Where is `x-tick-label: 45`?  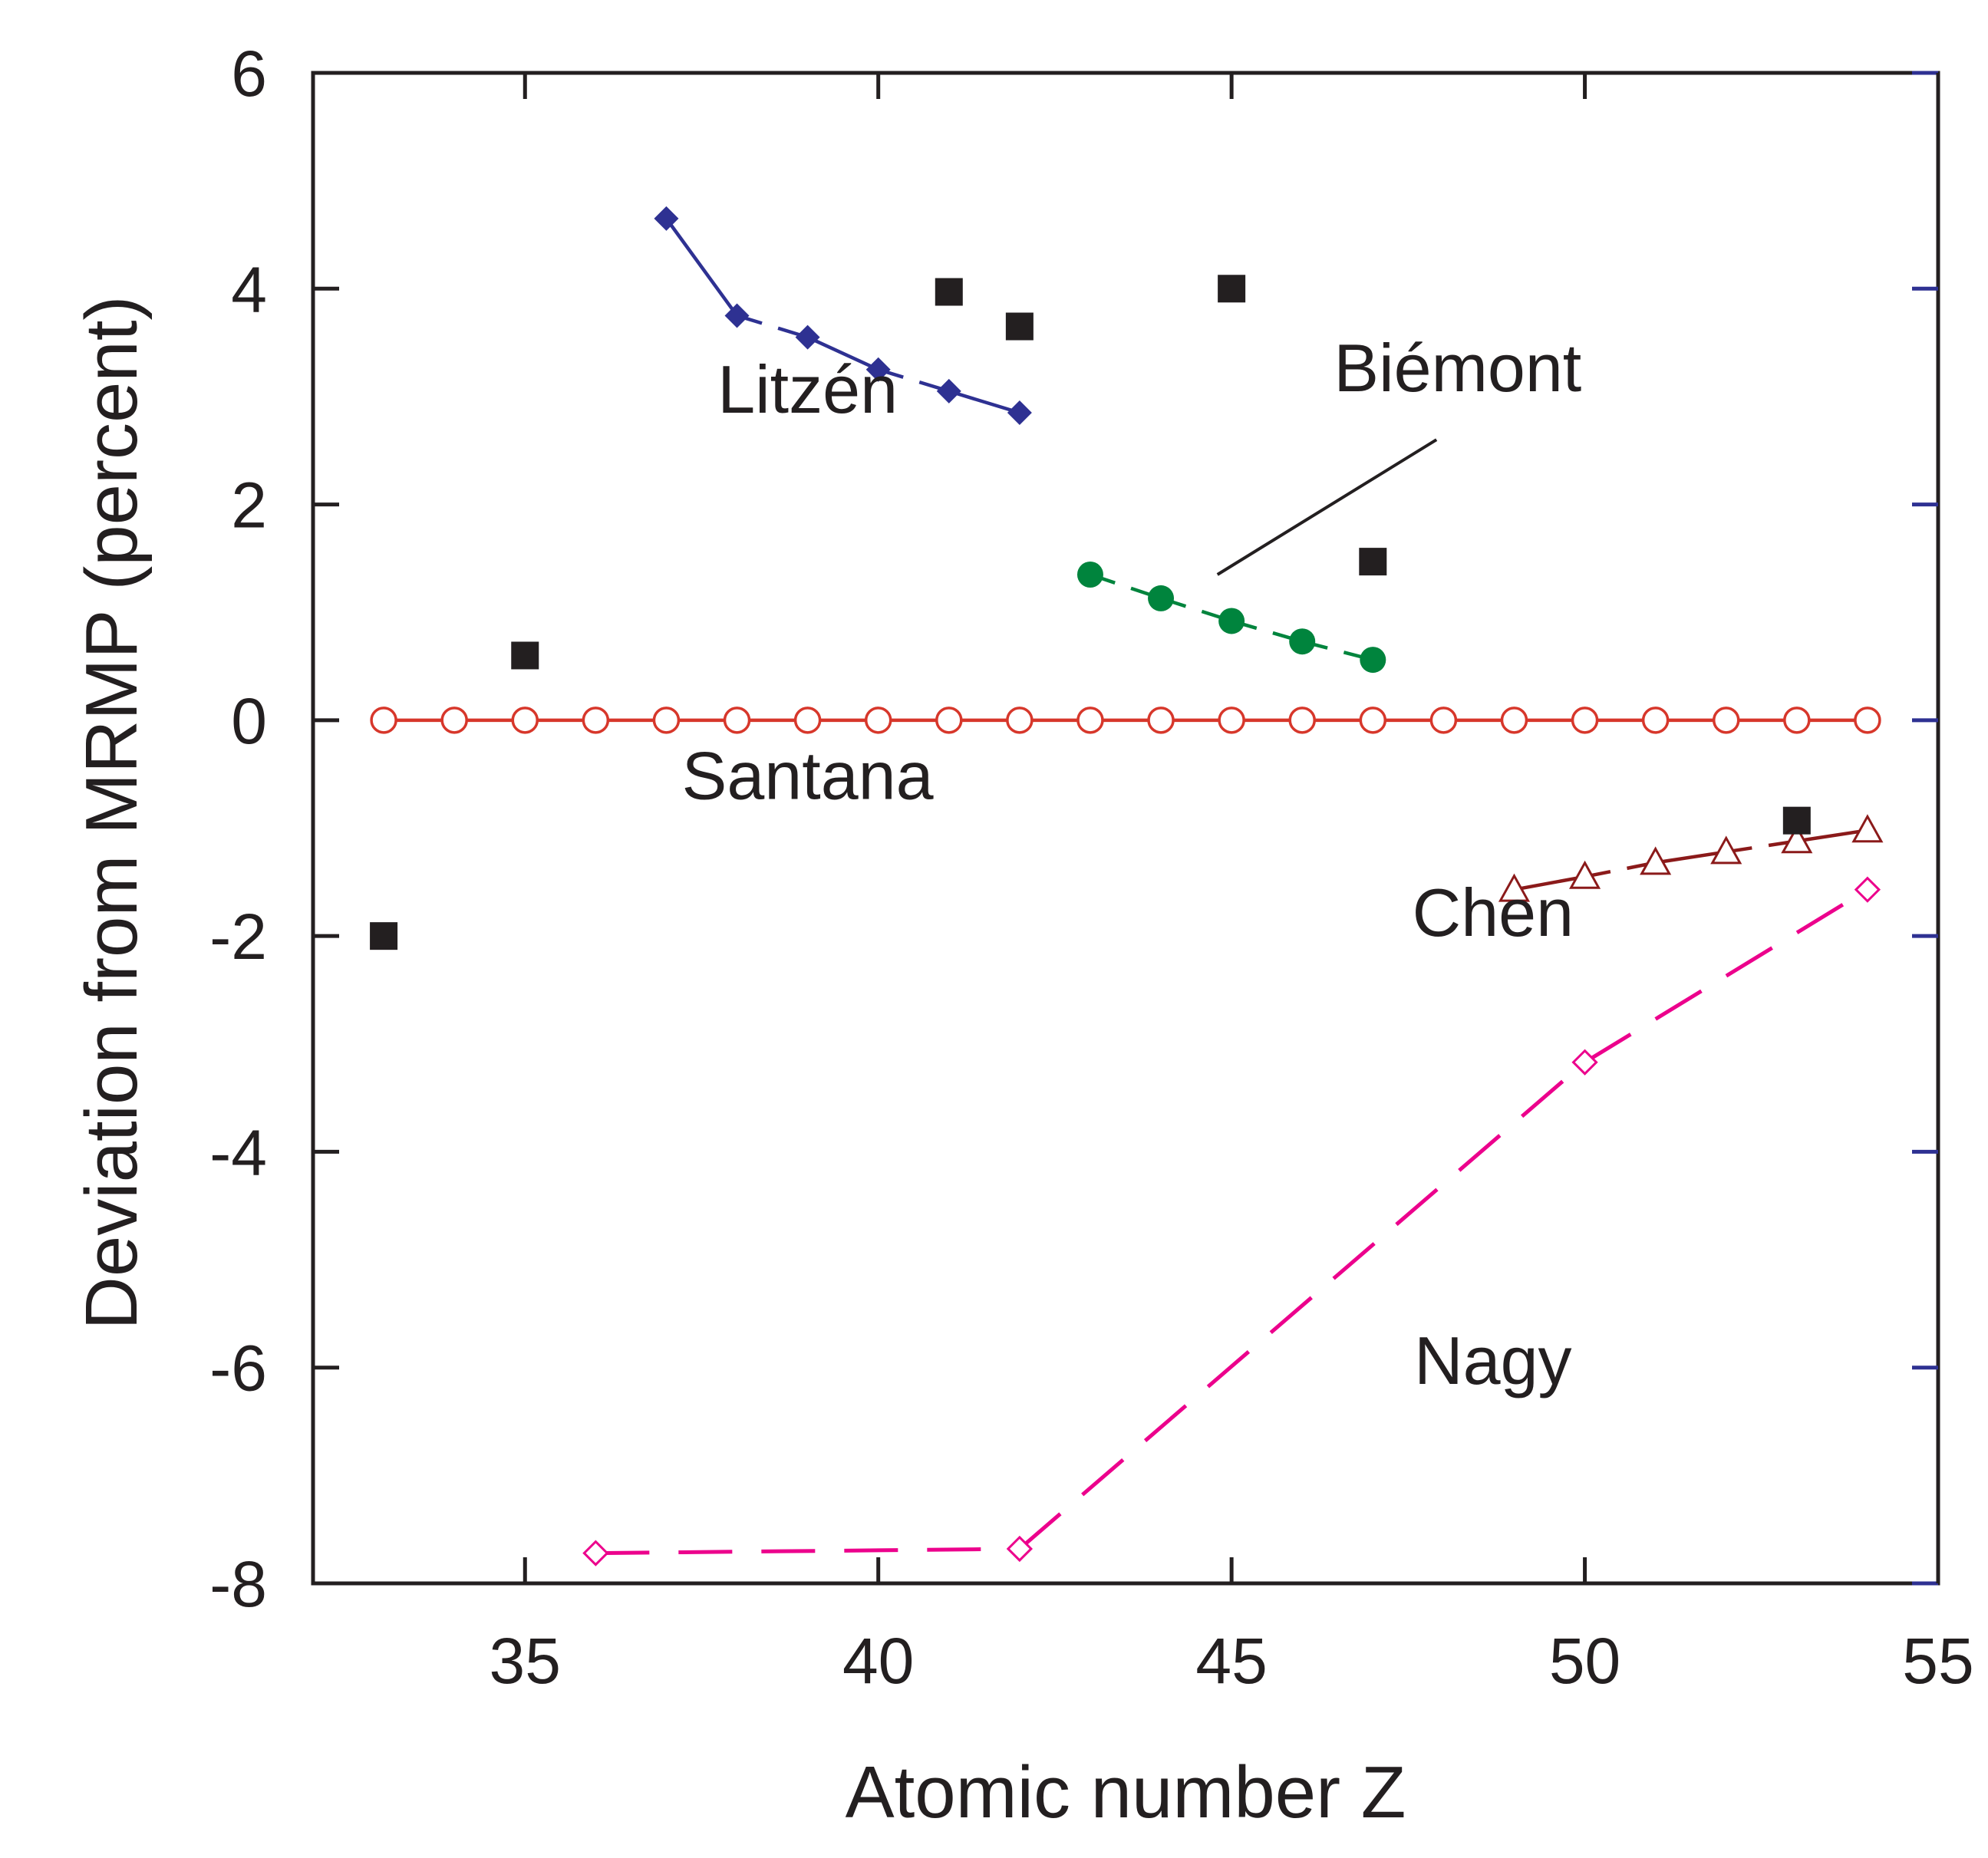
x-tick-label: 45 is located at coordinates (1231, 1661).